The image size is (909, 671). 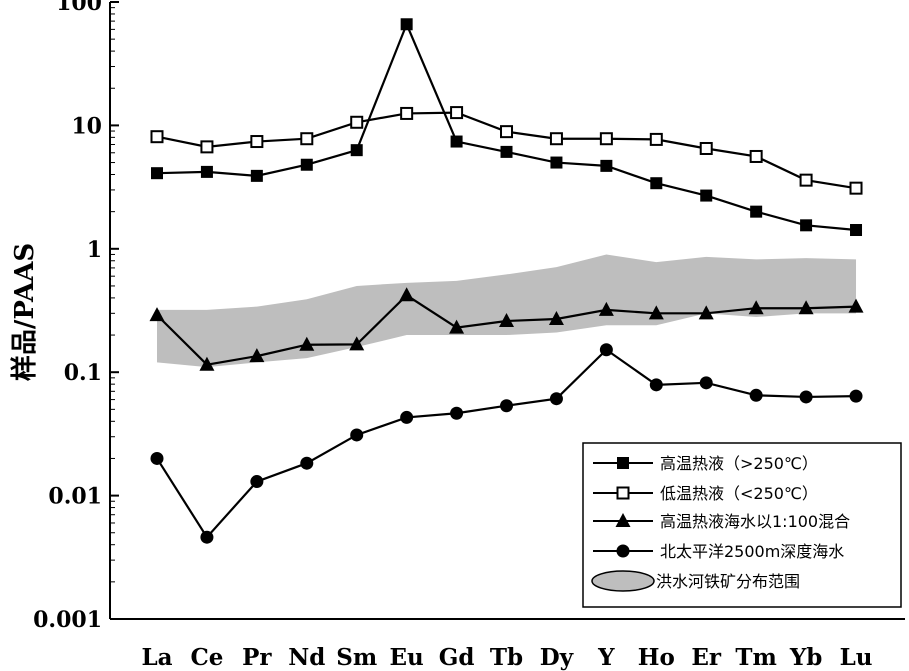 I want to click on x-tick-label: La, so click(x=156, y=657).